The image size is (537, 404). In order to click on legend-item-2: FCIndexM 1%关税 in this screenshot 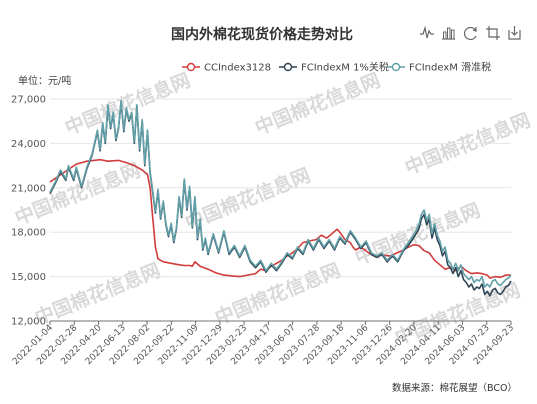, I will do `click(334, 67)`.